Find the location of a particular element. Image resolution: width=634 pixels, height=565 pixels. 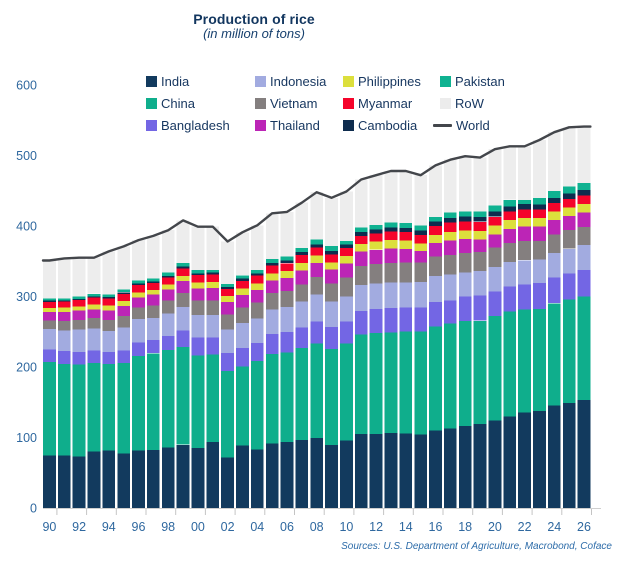

legend-label: RoW is located at coordinates (469, 103).